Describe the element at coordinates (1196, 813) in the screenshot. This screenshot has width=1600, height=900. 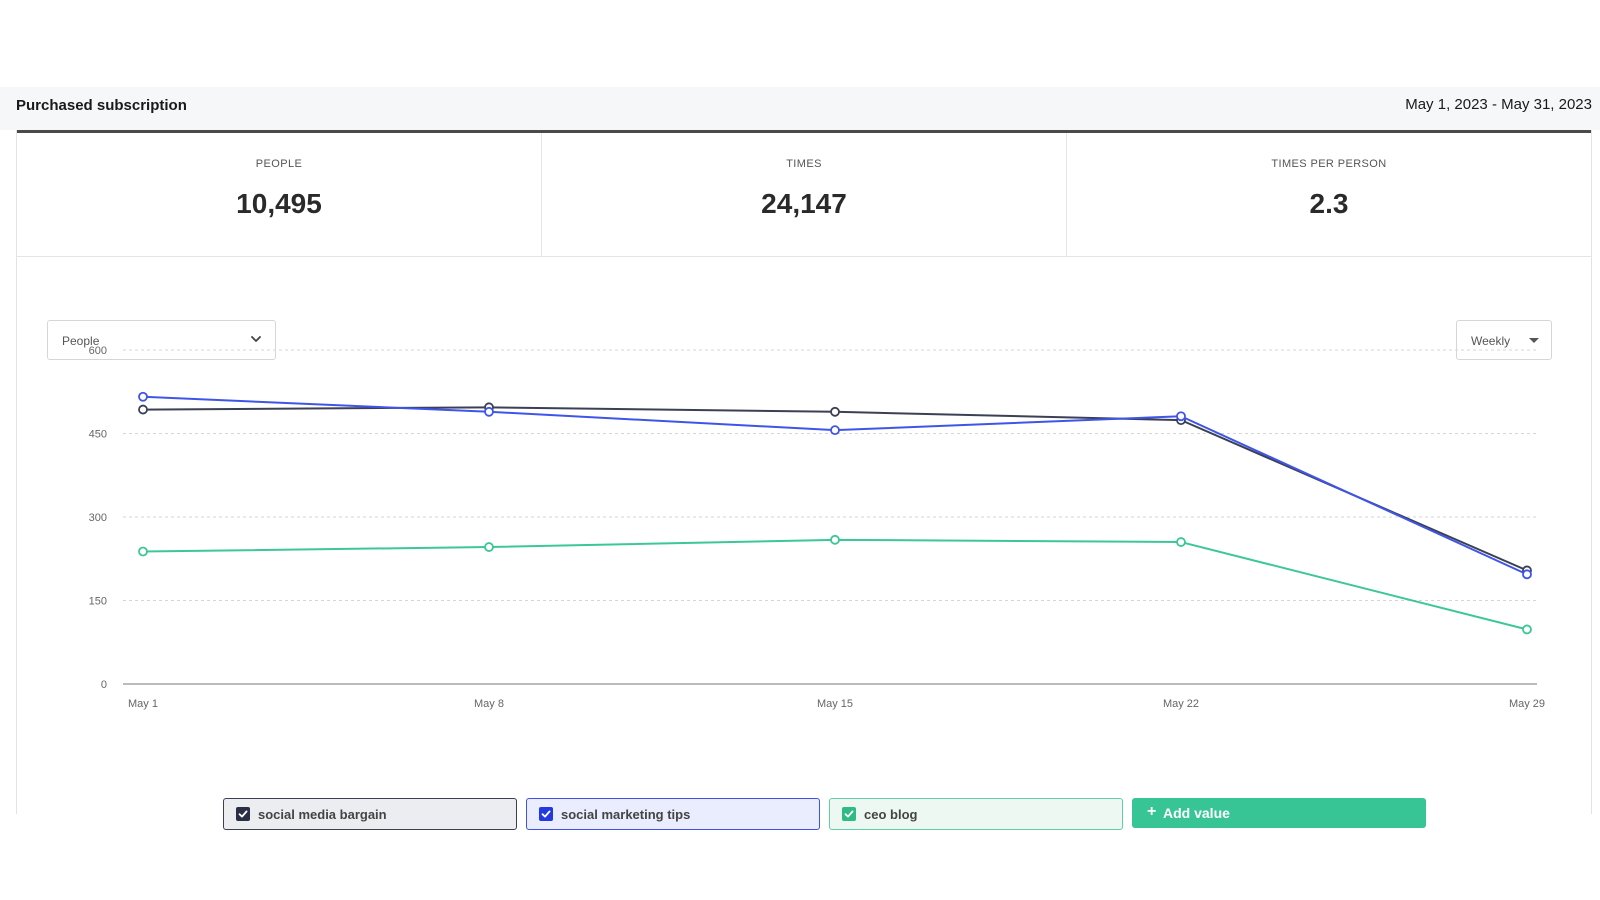
I see `add-value-label: Add value` at that location.